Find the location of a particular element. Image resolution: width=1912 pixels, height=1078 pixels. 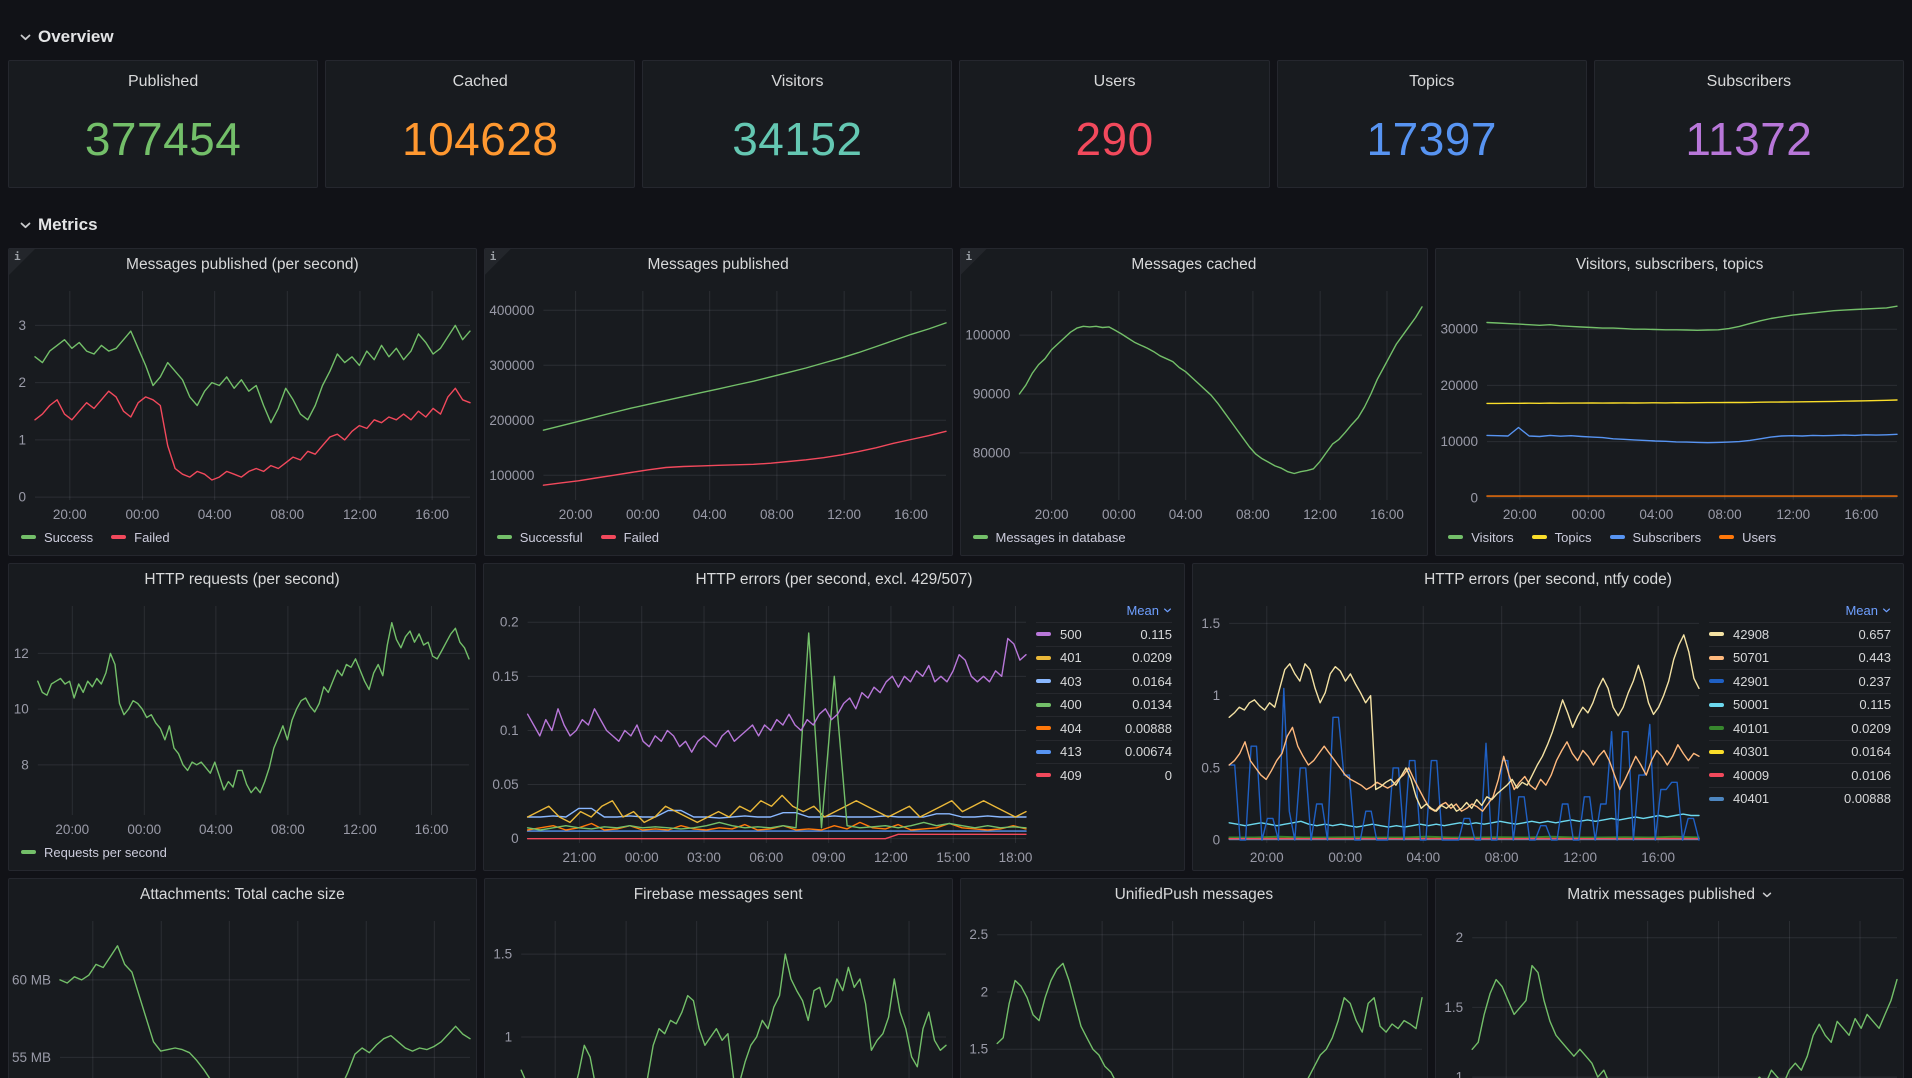

legend-messages-cached: Messages in database is located at coordinates (1194, 541).